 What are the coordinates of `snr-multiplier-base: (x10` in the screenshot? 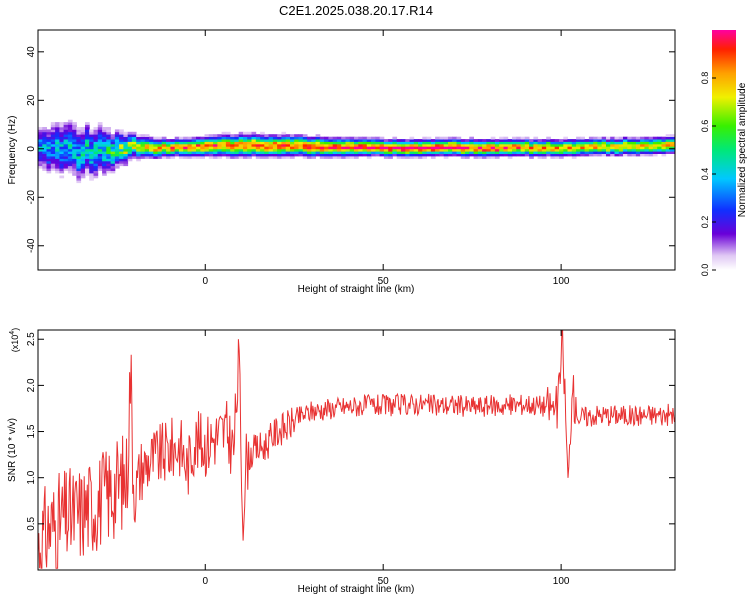 It's located at (15, 344).